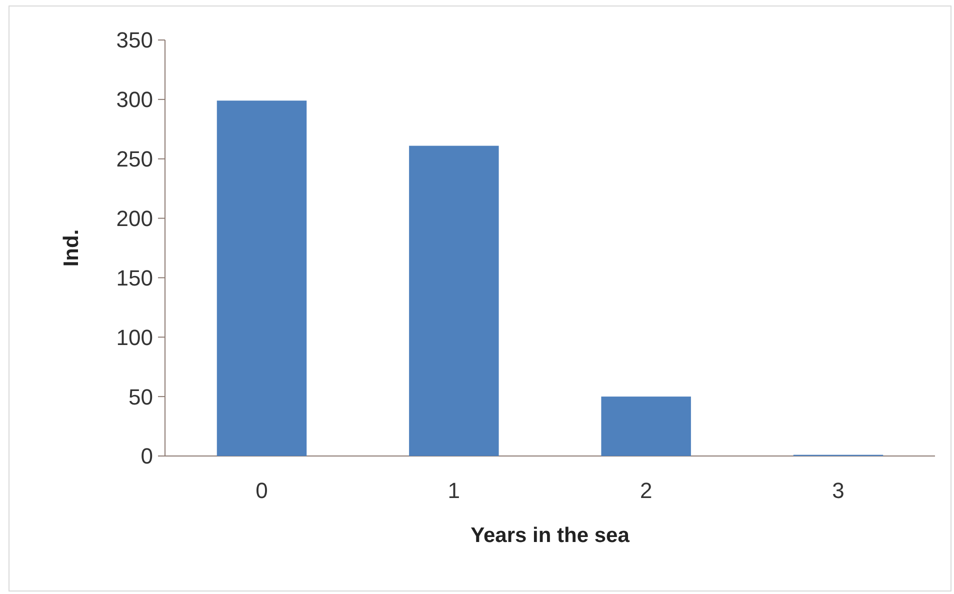  What do you see at coordinates (71, 248) in the screenshot?
I see `y-axis-title: Ind.` at bounding box center [71, 248].